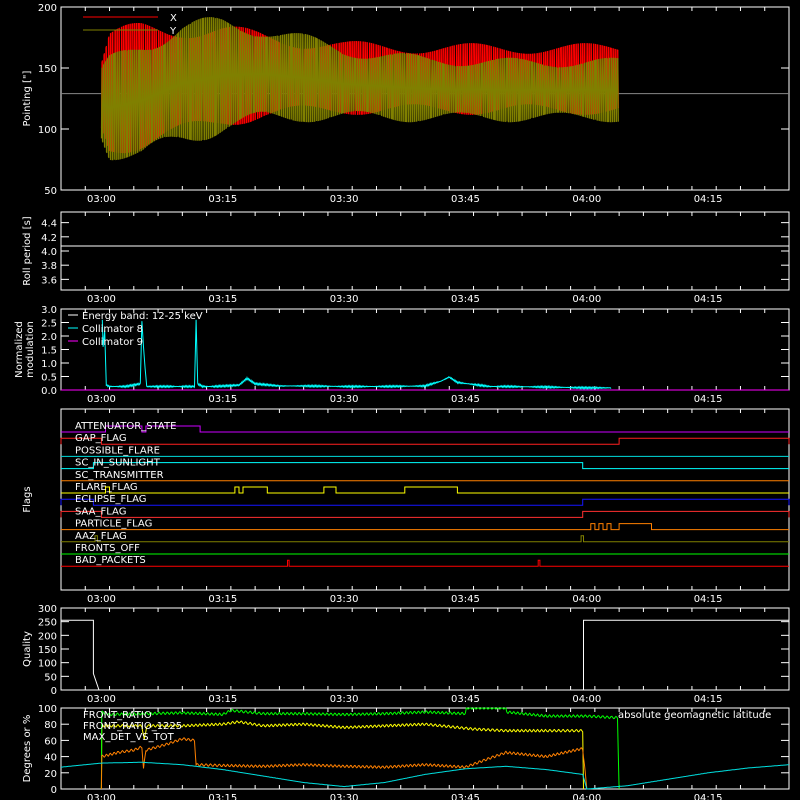  Describe the element at coordinates (49, 351) in the screenshot. I see `y-tick-label: 1.5` at that location.